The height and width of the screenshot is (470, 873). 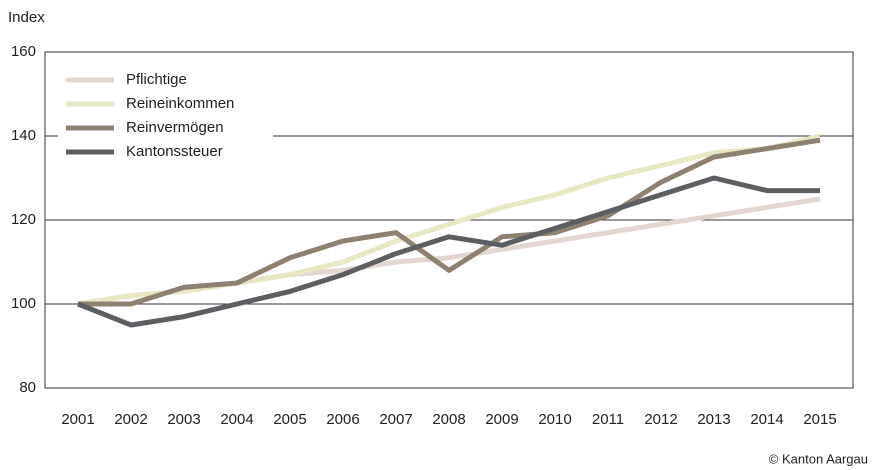 What do you see at coordinates (819, 419) in the screenshot?
I see `x-tick-label: 2015` at bounding box center [819, 419].